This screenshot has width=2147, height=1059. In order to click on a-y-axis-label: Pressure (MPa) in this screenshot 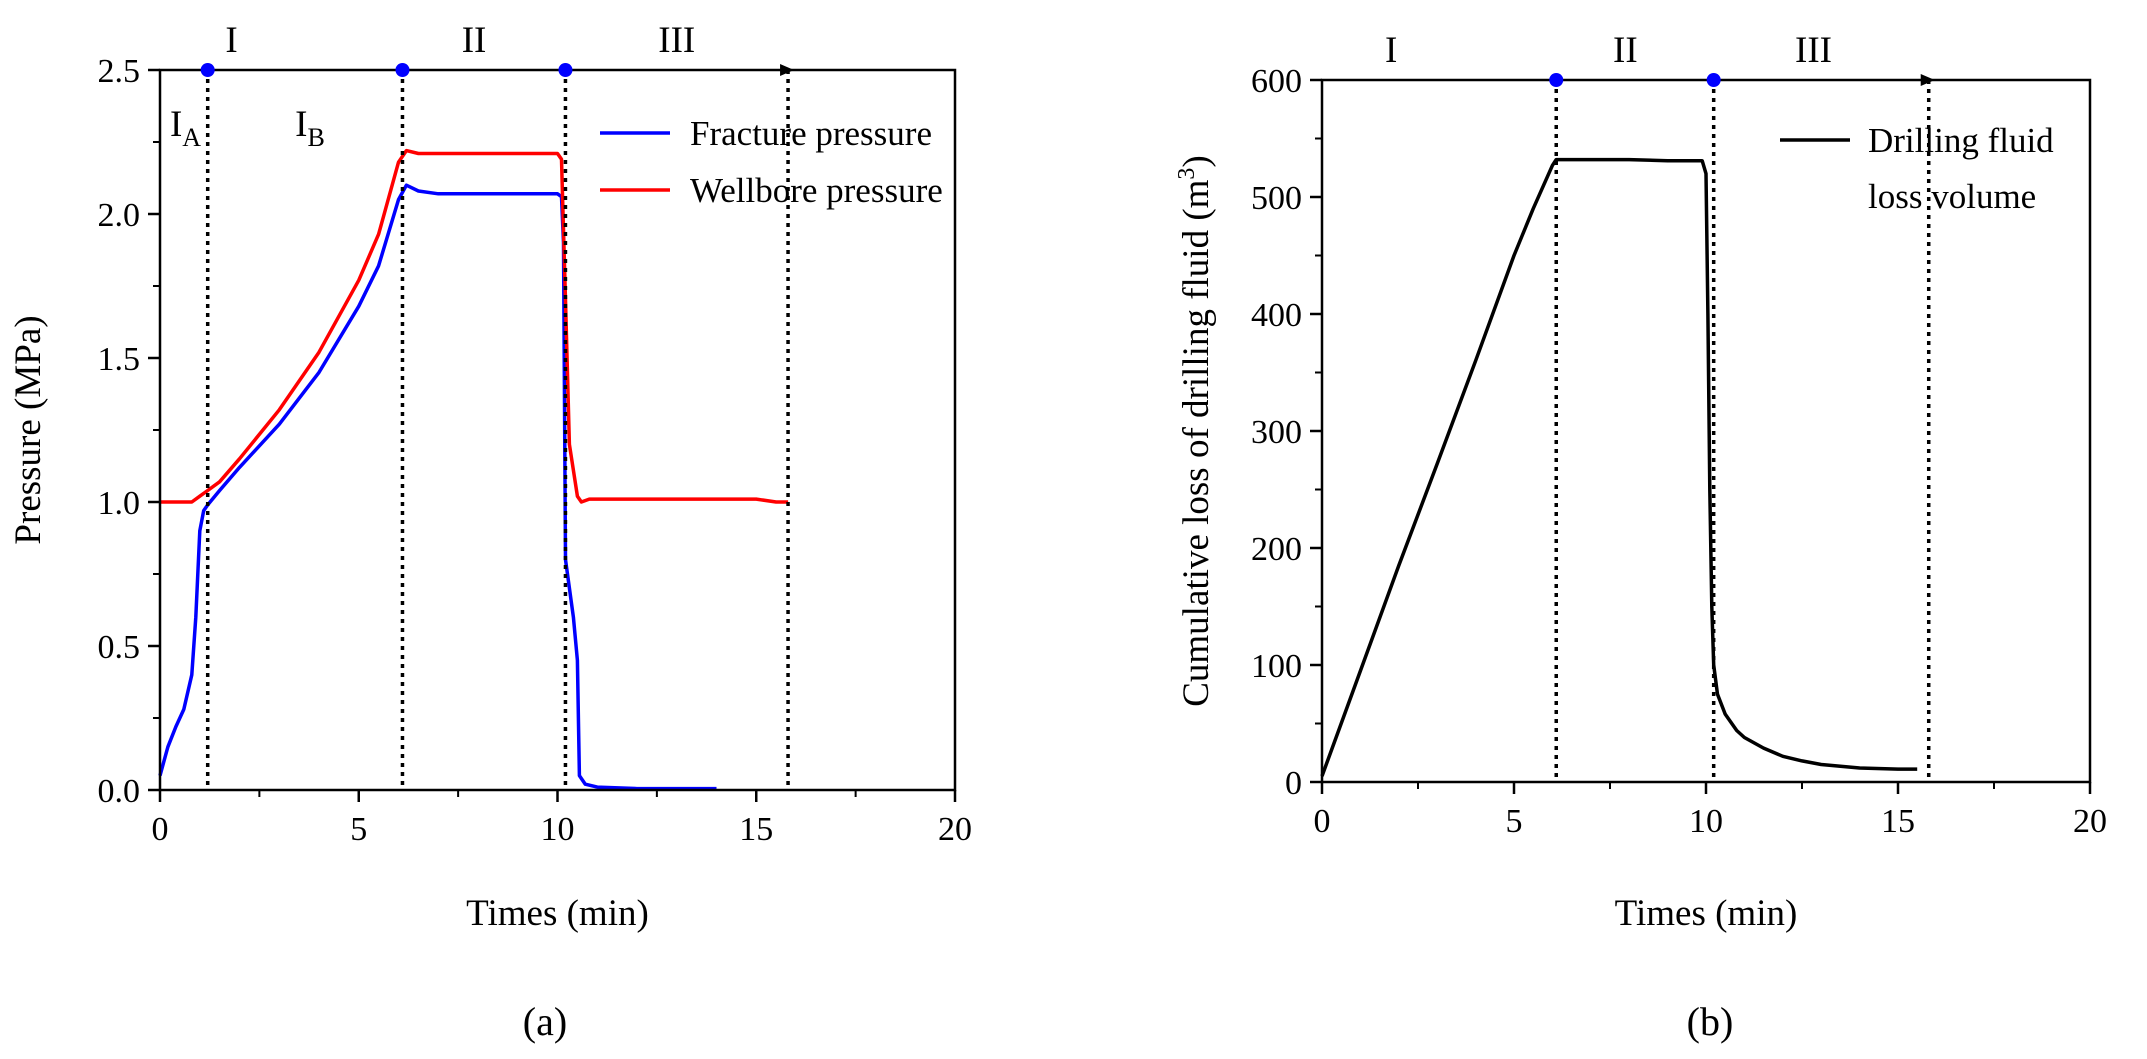, I will do `click(28, 429)`.